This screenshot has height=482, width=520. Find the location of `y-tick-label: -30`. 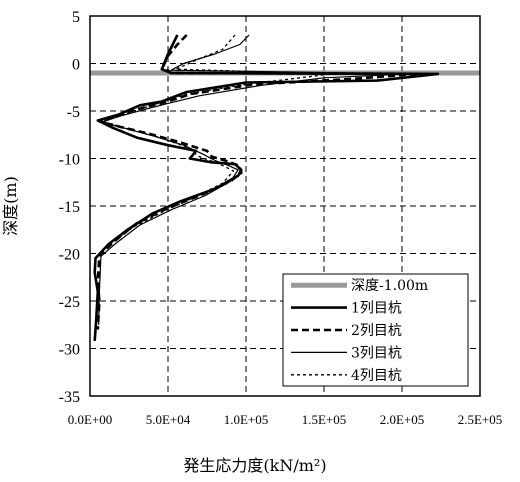

y-tick-label: -30 is located at coordinates (69, 350).